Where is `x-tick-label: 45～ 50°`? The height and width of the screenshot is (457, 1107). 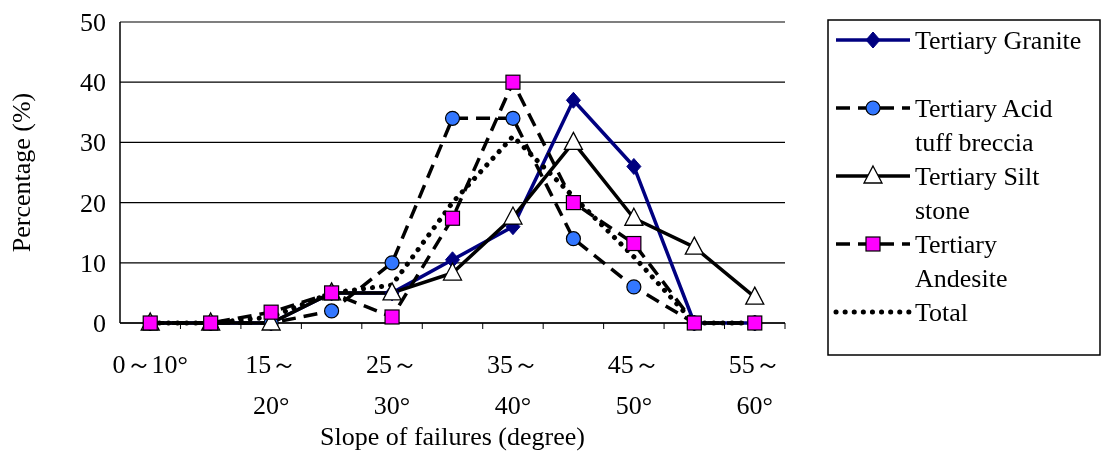
x-tick-label: 45～ 50° is located at coordinates (633, 385).